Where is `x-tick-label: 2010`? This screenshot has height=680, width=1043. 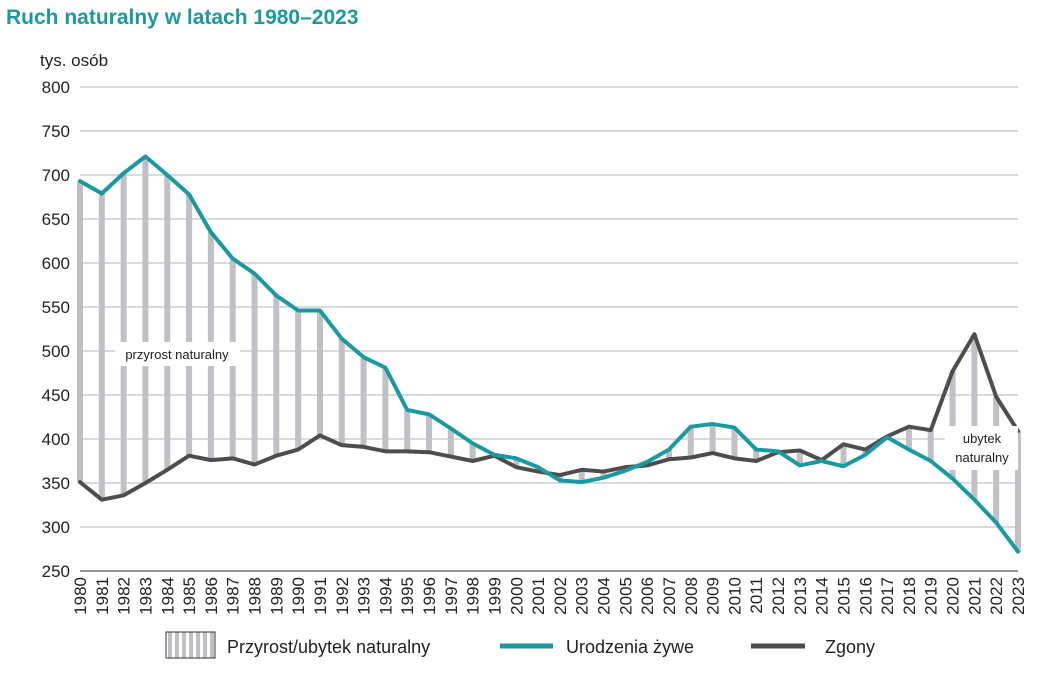 x-tick-label: 2010 is located at coordinates (734, 596).